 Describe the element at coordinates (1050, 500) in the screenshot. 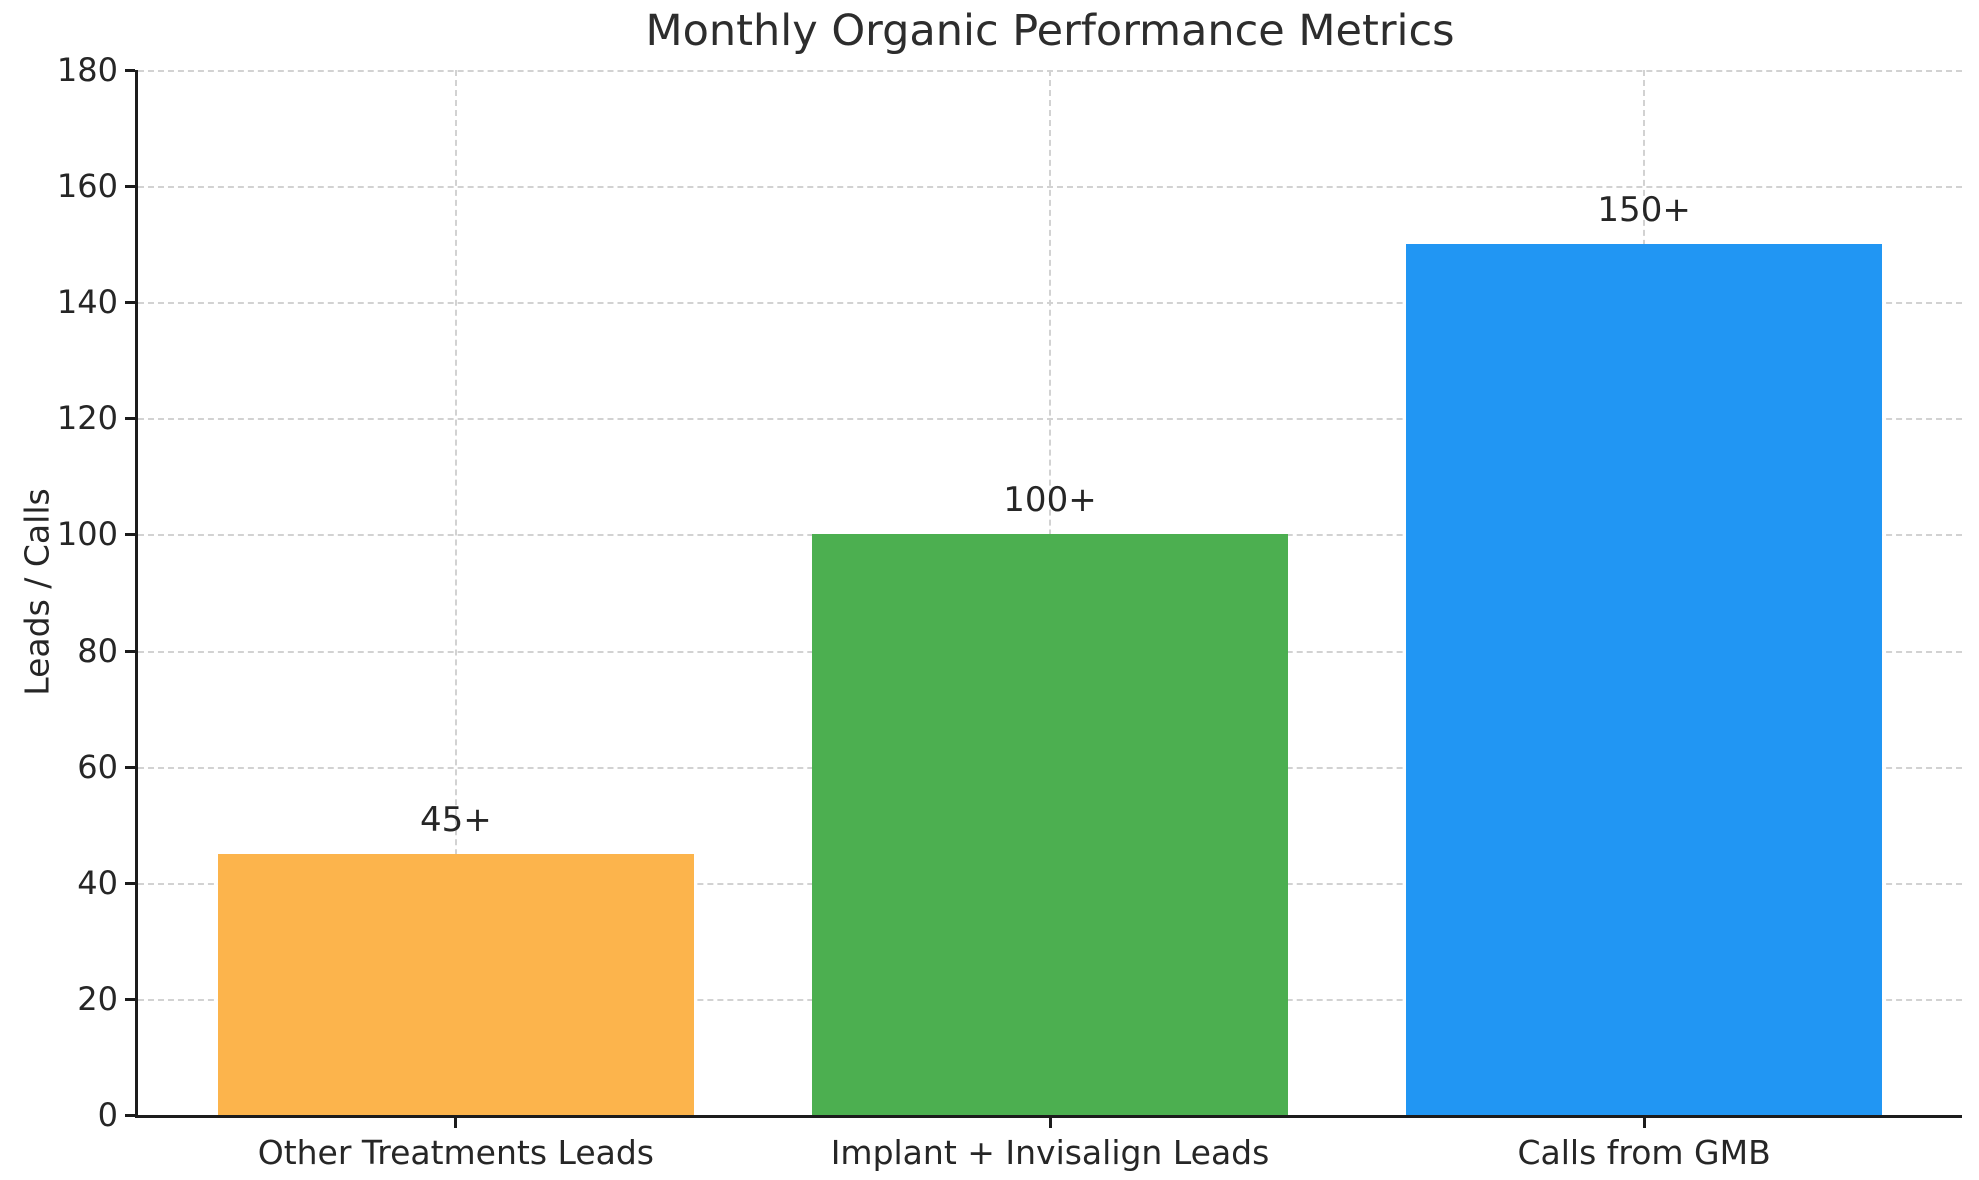

I see `bar-value-label: 100+` at that location.